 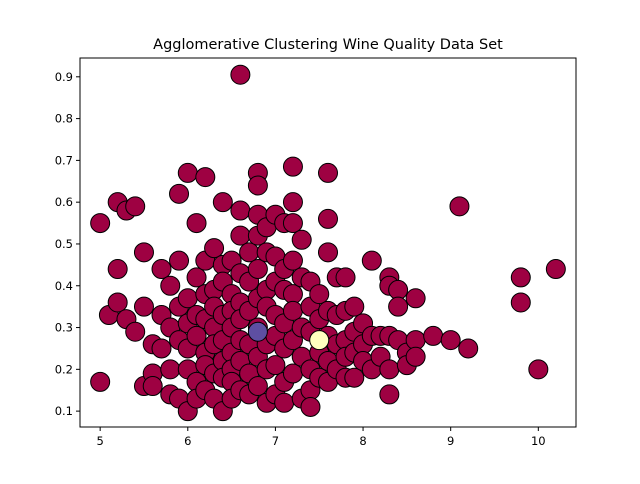 I want to click on x-tick-label: 6, so click(x=187, y=441).